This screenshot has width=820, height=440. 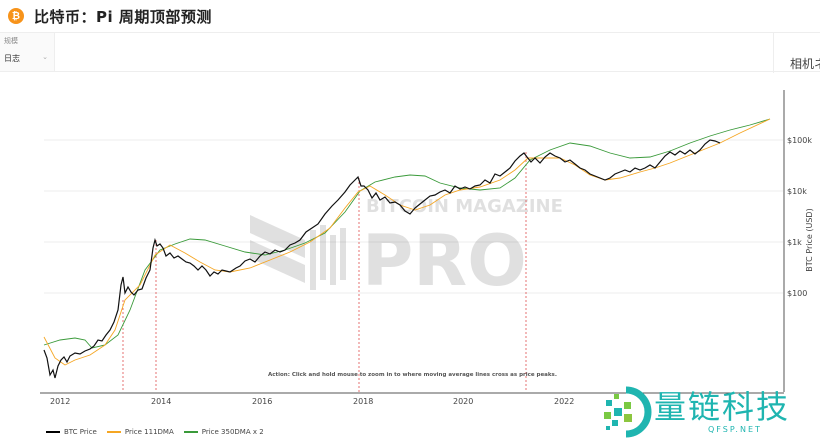 What do you see at coordinates (11, 41) in the screenshot?
I see `scale-label: 规模` at bounding box center [11, 41].